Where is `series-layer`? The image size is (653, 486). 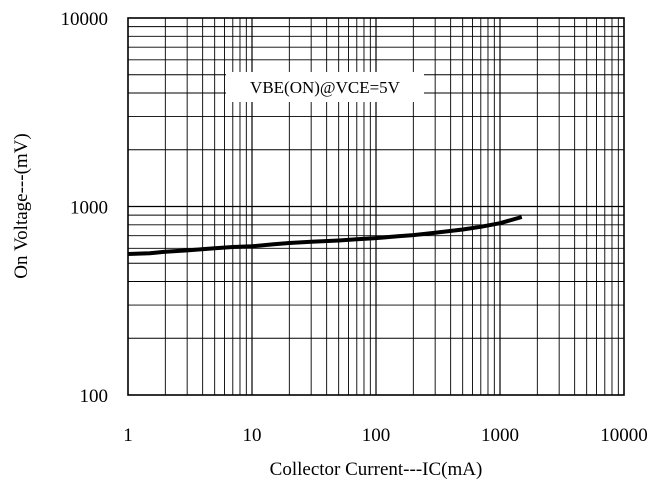 series-layer is located at coordinates (325, 235).